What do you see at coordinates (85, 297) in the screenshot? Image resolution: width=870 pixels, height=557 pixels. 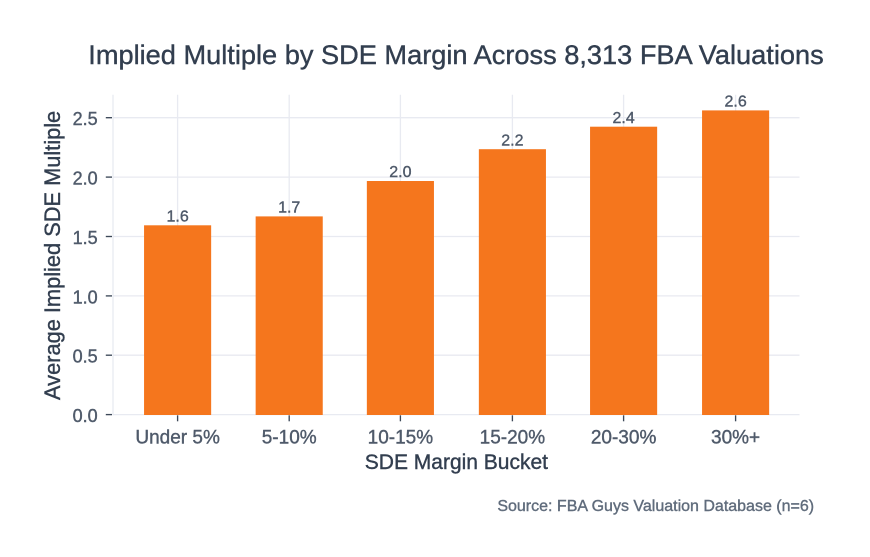 I see `svg-text: 1.0` at bounding box center [85, 297].